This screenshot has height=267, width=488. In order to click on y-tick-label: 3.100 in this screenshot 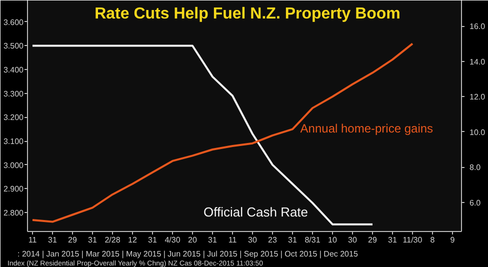, I will do `click(13, 141)`.